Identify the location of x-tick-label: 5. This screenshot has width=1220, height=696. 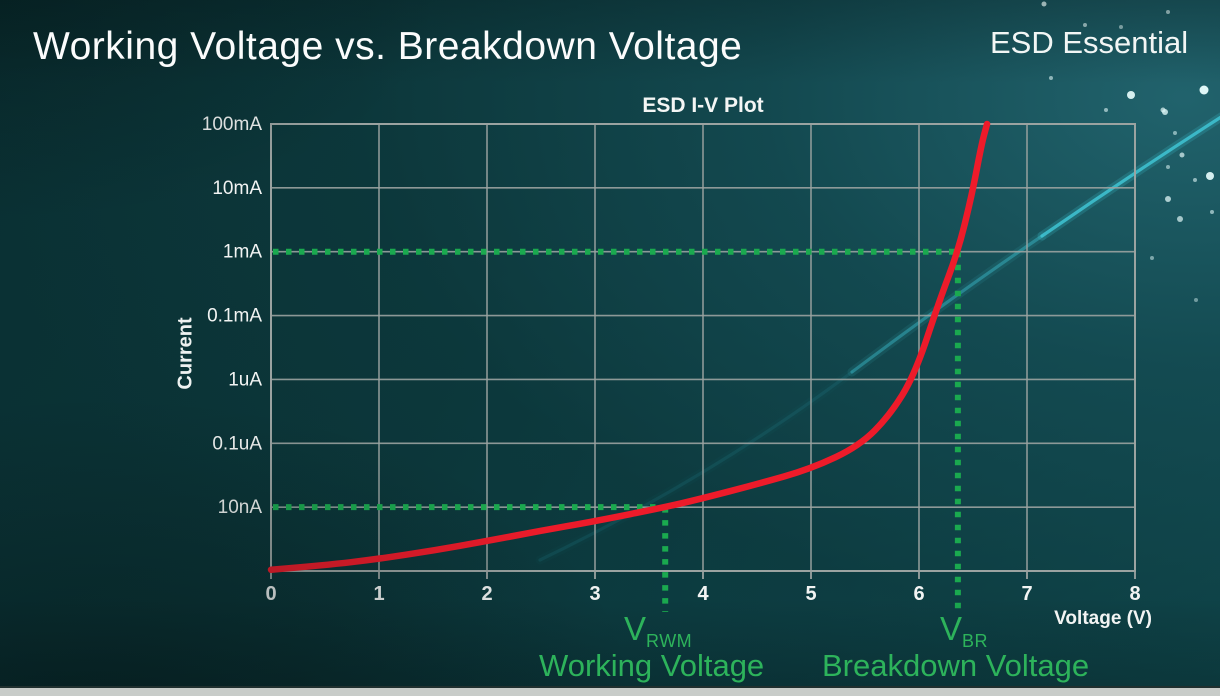
(810, 594).